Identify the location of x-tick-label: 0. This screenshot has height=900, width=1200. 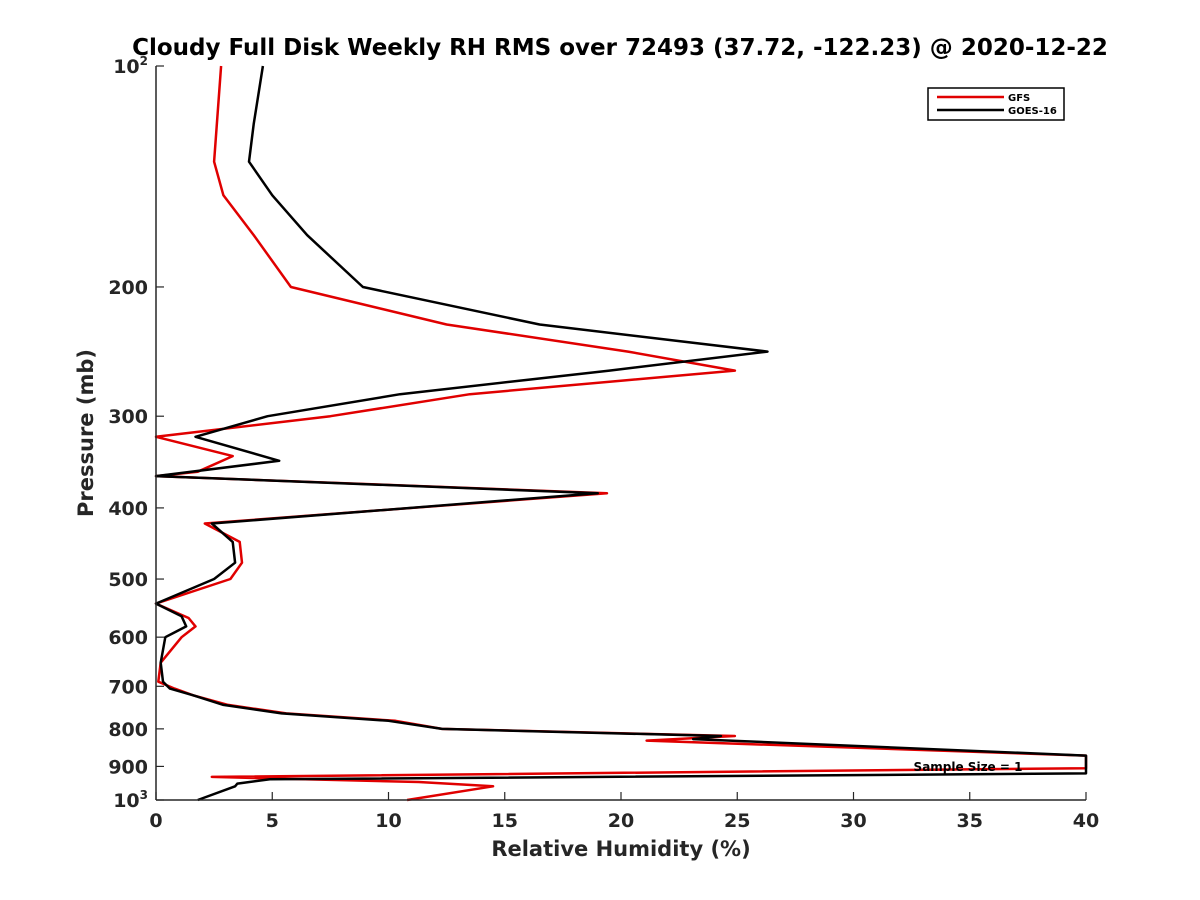
(155, 821).